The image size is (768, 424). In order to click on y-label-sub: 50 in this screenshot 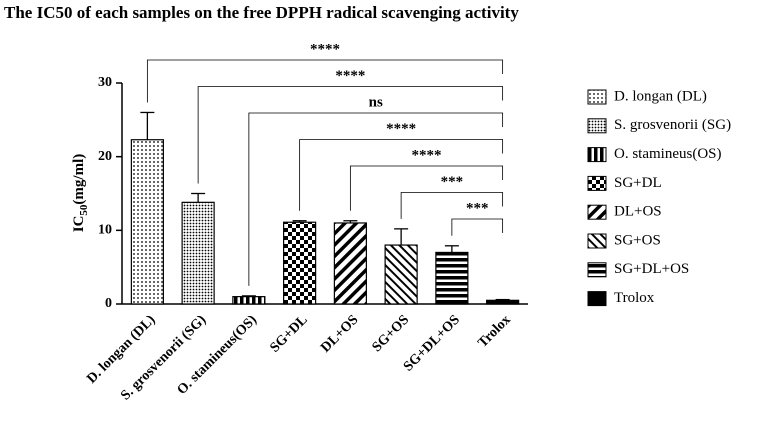, I will do `click(84, 210)`.